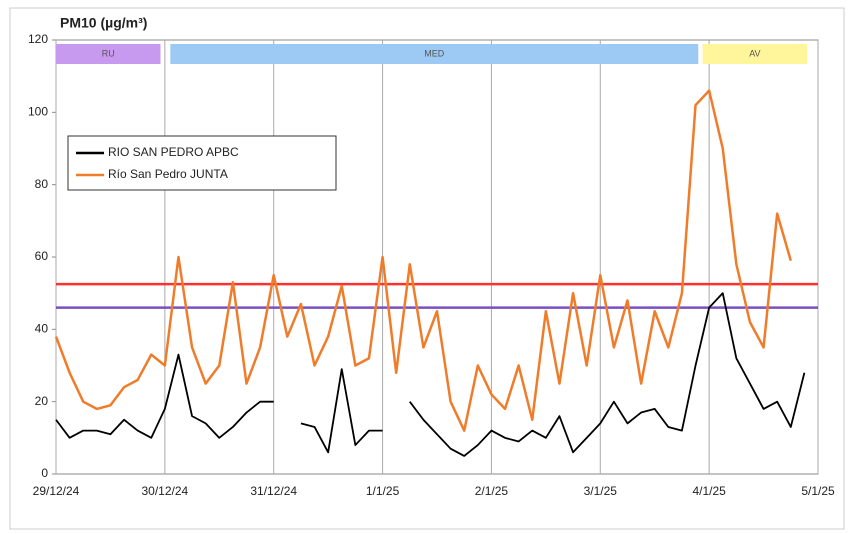 This screenshot has height=534, width=849. I want to click on x-tick-label: 3/1/25, so click(601, 491).